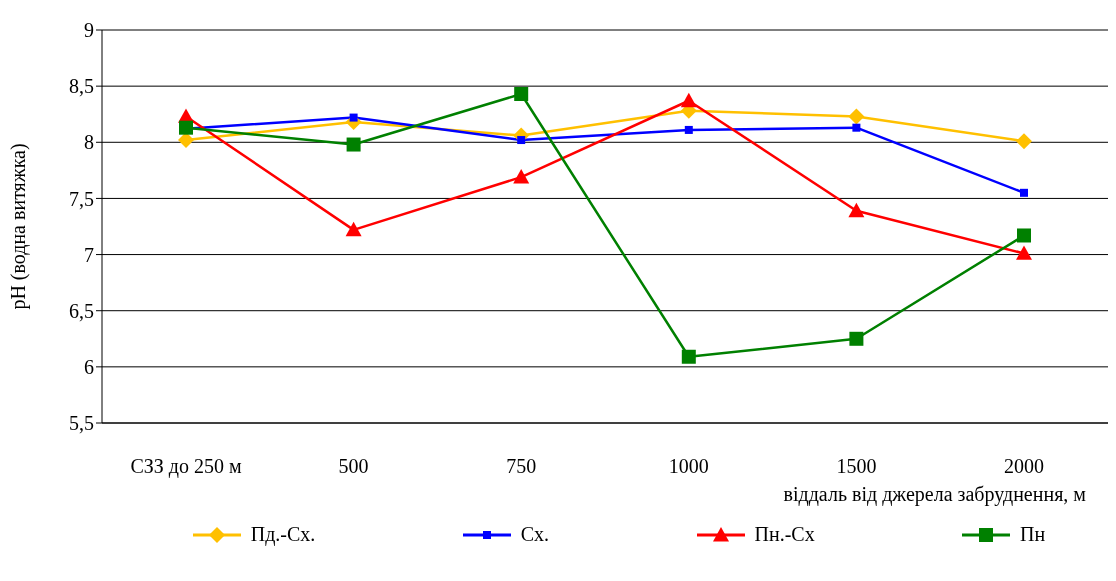 This screenshot has width=1116, height=581. What do you see at coordinates (186, 467) in the screenshot?
I see `x-tick-label: СЗЗ до 250 м` at bounding box center [186, 467].